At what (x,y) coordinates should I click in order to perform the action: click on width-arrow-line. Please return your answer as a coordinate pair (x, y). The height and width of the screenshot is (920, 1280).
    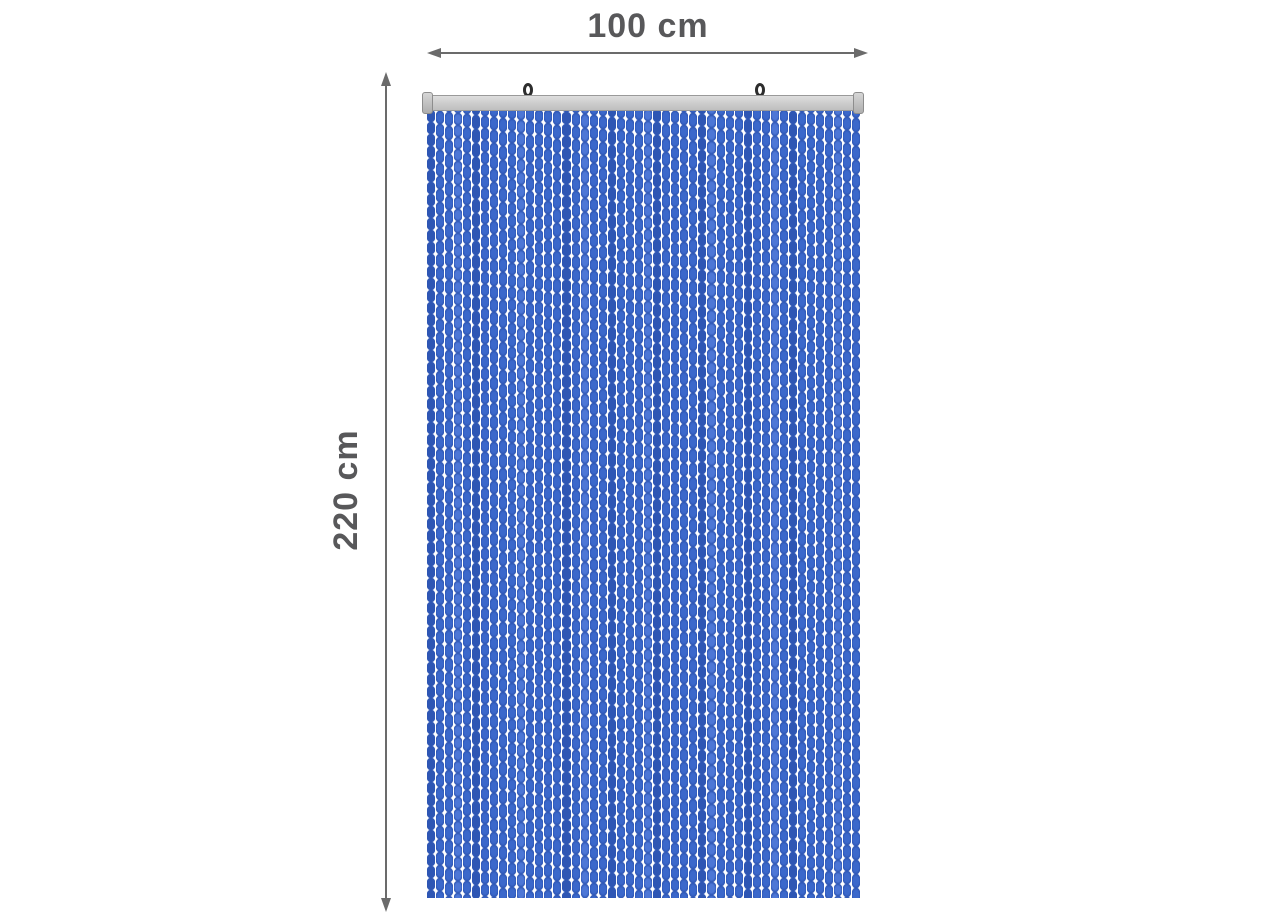
    Looking at the image, I should click on (647, 53).